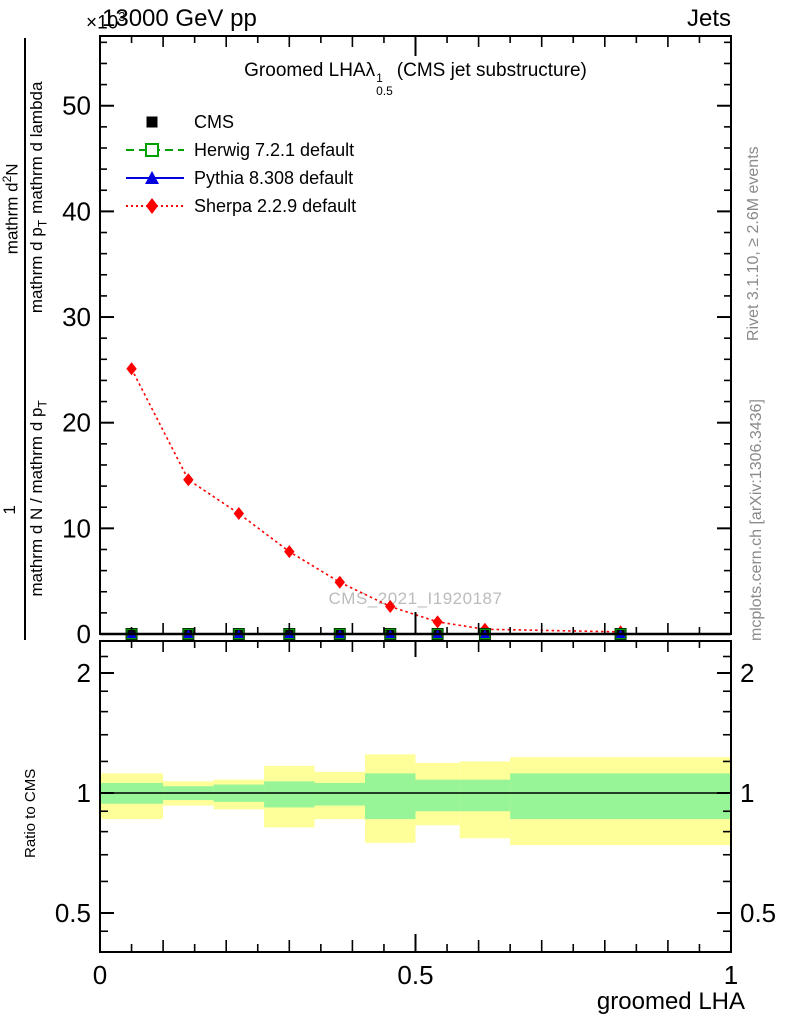 This screenshot has height=1024, width=786. I want to click on svg-text: 50, so click(76, 106).